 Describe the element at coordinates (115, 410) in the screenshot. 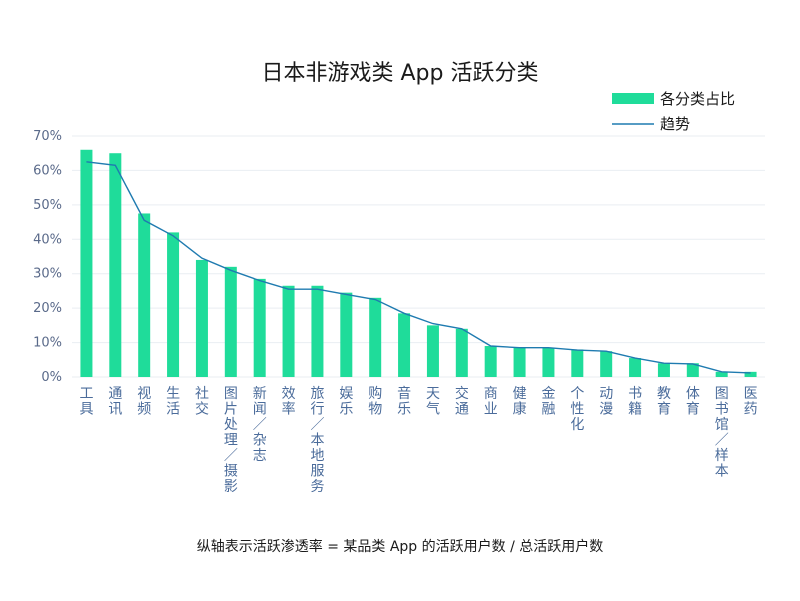

I see `category-char: 讯` at that location.